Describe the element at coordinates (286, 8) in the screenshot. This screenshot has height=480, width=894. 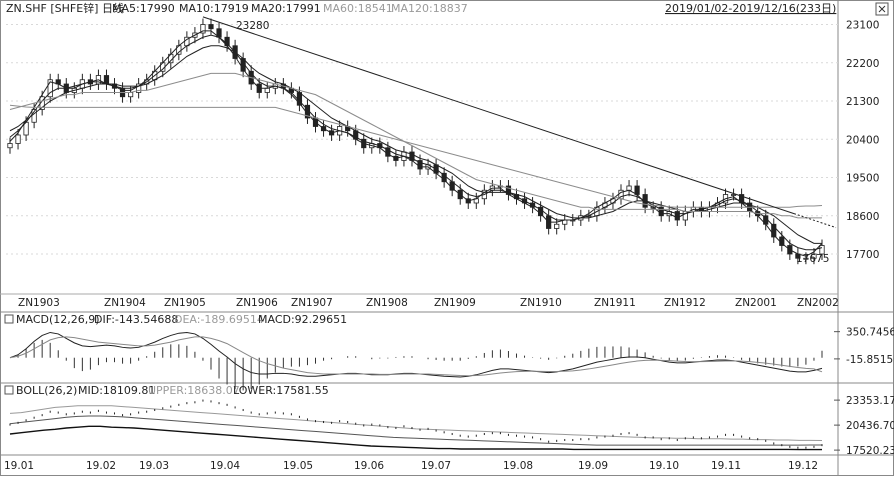
I see `ma20-label: MA20:17991` at that location.